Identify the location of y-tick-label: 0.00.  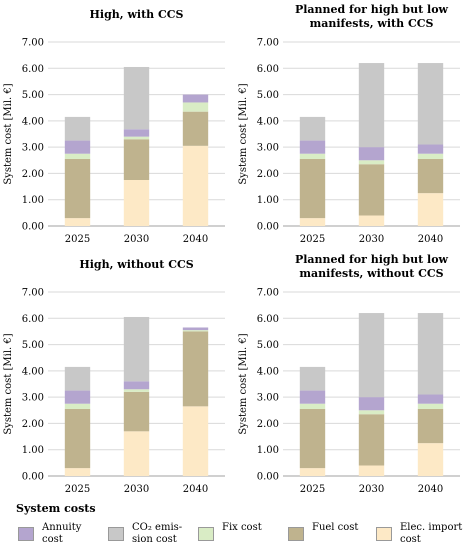
(33, 227).